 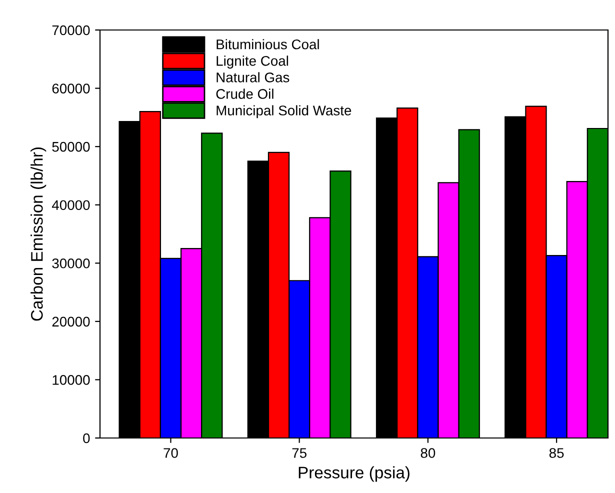 What do you see at coordinates (252, 62) in the screenshot?
I see `legend-label: Lignite Coal` at bounding box center [252, 62].